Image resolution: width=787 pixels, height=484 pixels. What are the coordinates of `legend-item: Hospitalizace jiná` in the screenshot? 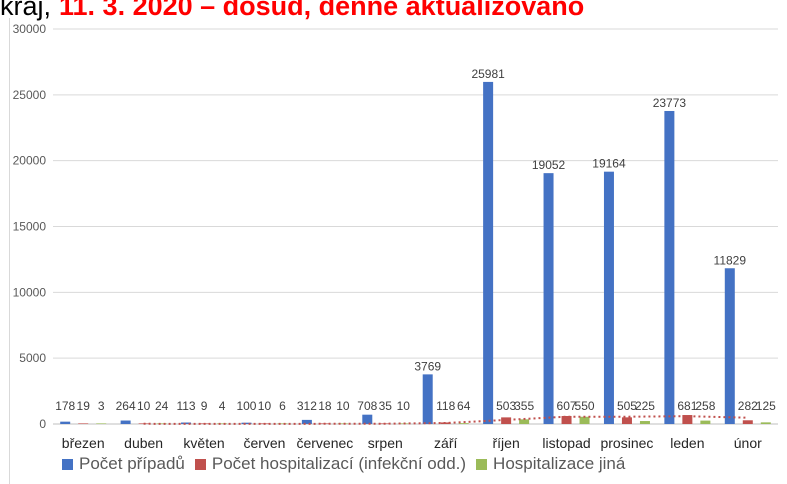 It's located at (550, 464).